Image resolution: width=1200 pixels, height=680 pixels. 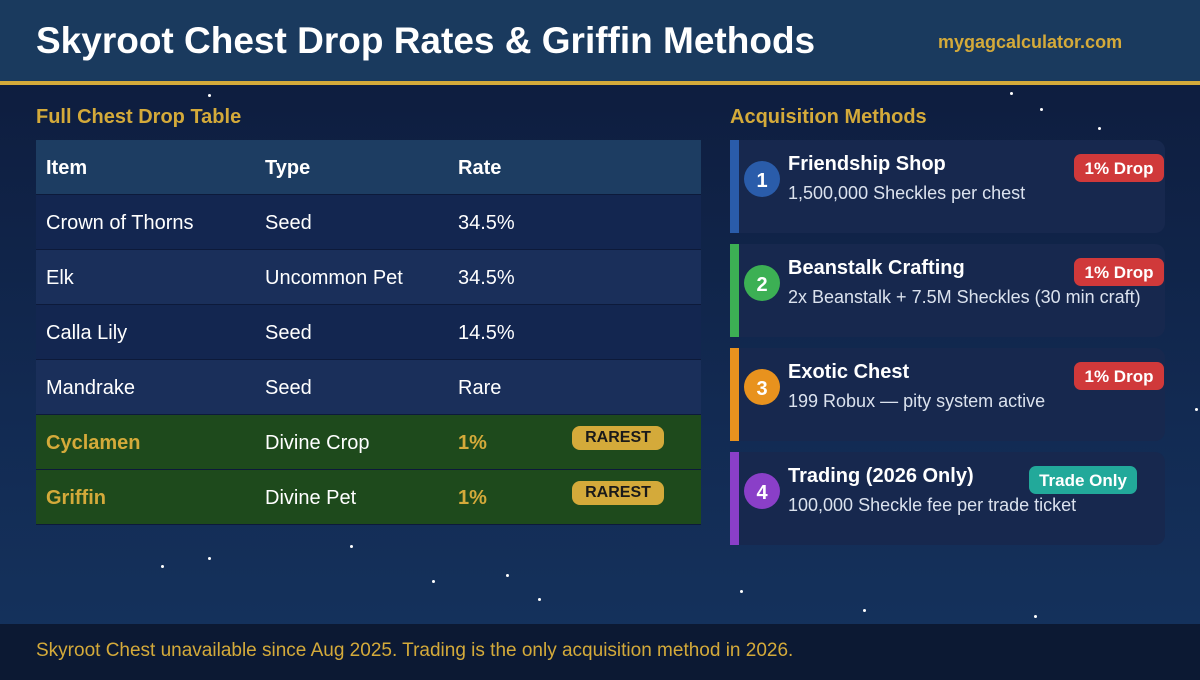 I want to click on method-title: Beanstalk Crafting, so click(x=876, y=268).